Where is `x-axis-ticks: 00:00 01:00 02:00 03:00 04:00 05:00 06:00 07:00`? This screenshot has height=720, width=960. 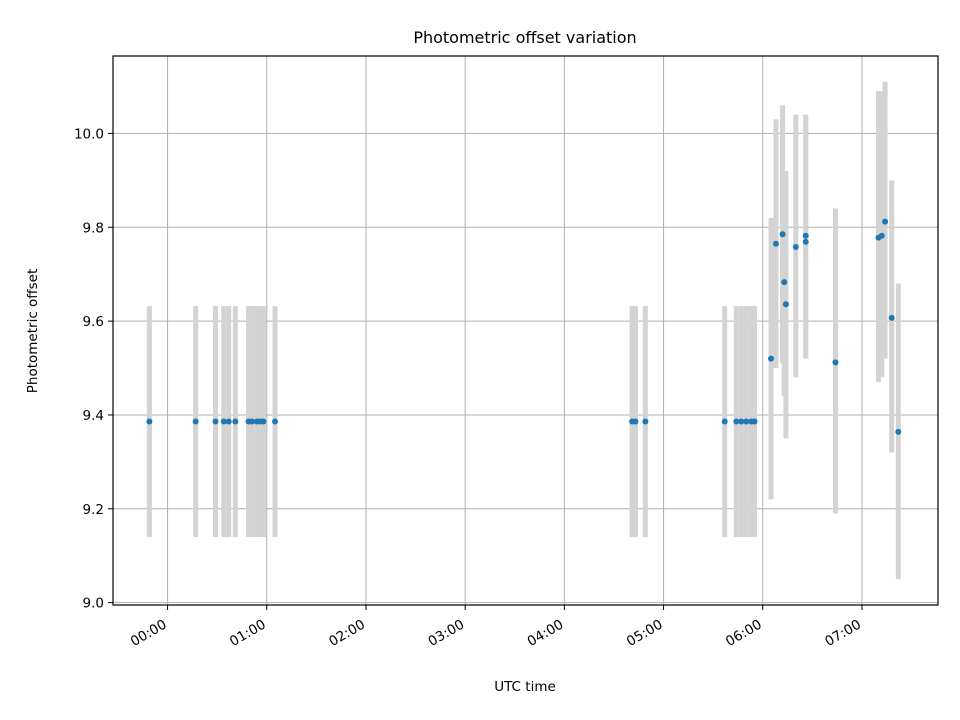 x-axis-ticks: 00:00 01:00 02:00 03:00 04:00 05:00 06:00 07:00 is located at coordinates (496, 627).